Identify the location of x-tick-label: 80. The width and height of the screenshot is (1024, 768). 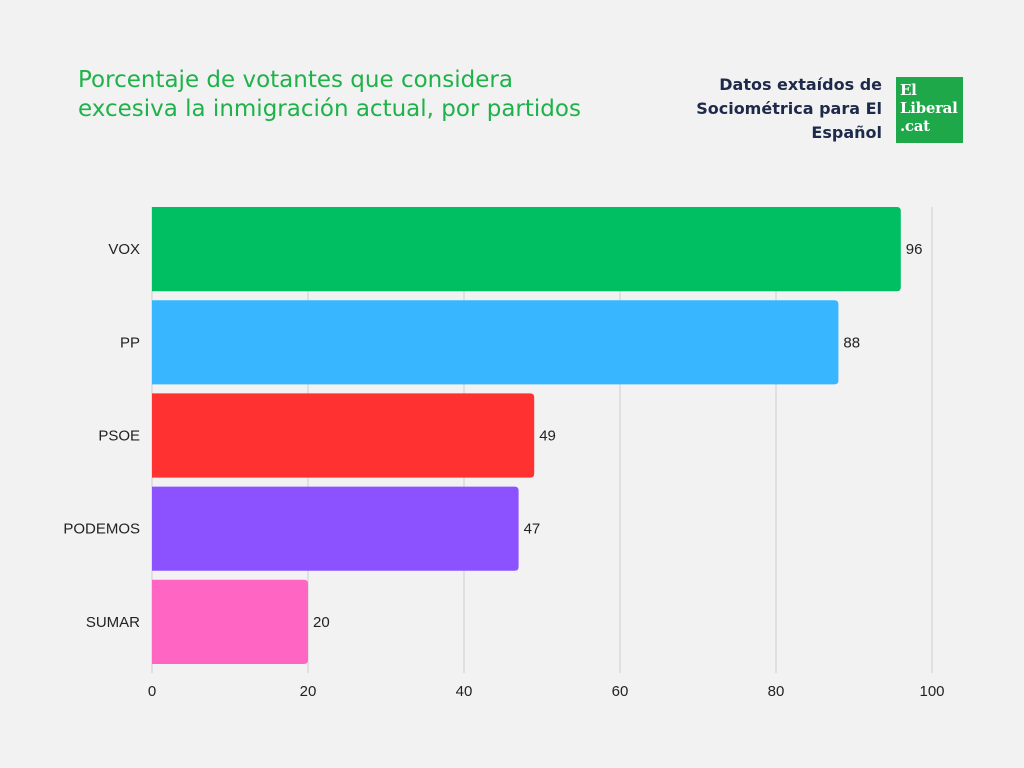
(776, 691).